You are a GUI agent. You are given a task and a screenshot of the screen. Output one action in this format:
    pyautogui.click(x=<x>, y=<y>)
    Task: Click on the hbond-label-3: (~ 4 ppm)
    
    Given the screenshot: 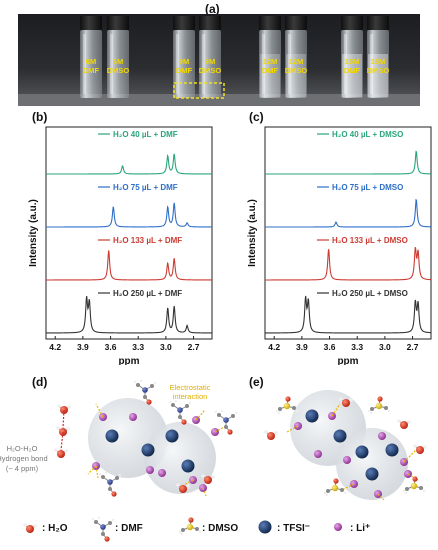 What is the action you would take?
    pyautogui.click(x=22, y=468)
    